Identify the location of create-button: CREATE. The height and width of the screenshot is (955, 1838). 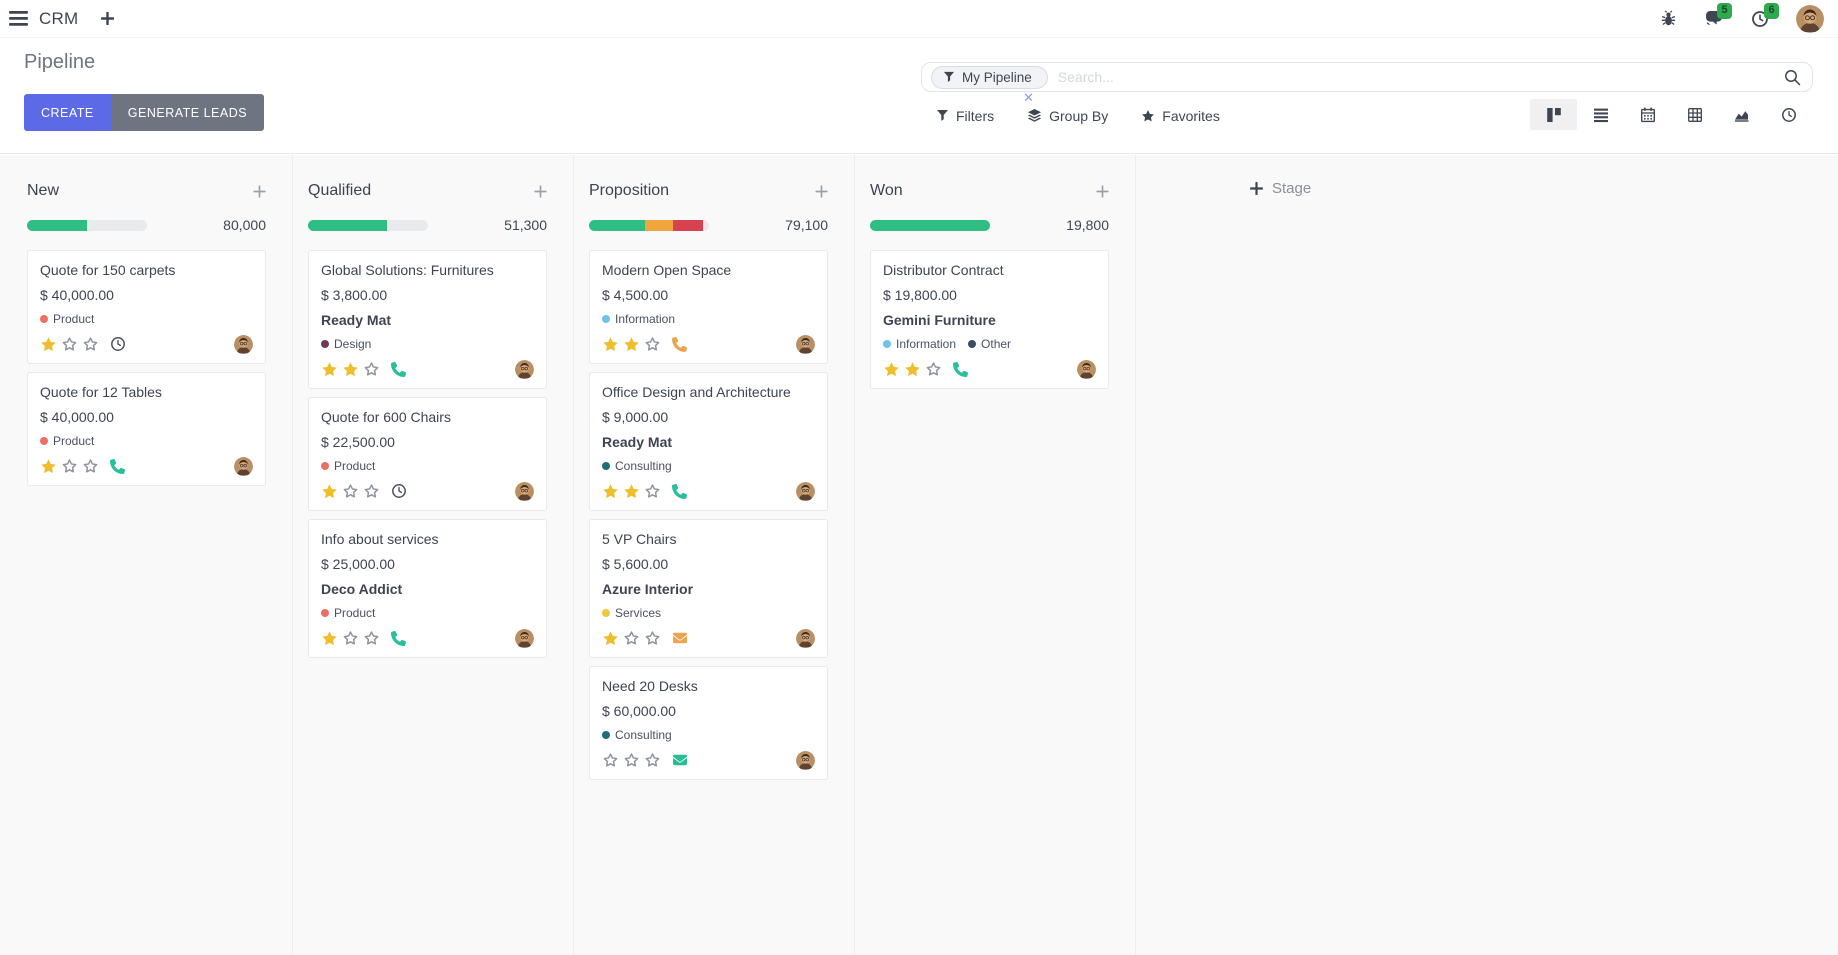
(67, 112).